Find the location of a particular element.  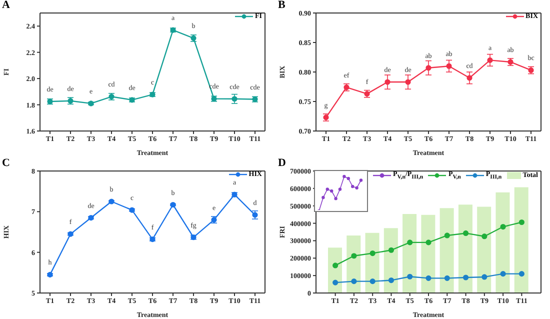

chart-title: C is located at coordinates (6, 163).